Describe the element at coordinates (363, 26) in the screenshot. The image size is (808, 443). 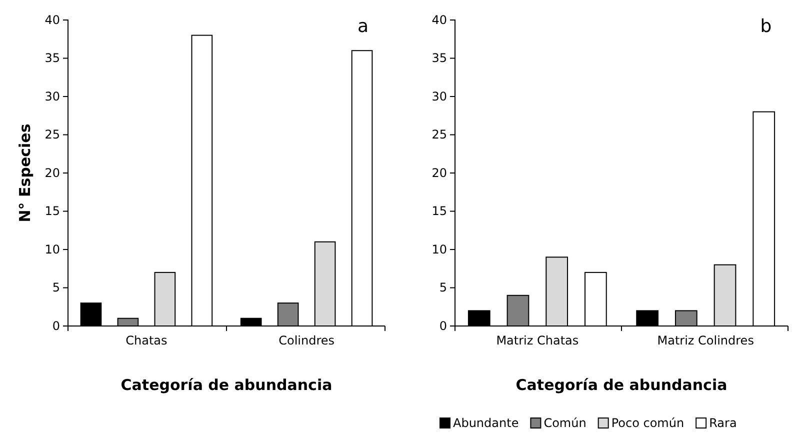
I see `annotation: a` at that location.